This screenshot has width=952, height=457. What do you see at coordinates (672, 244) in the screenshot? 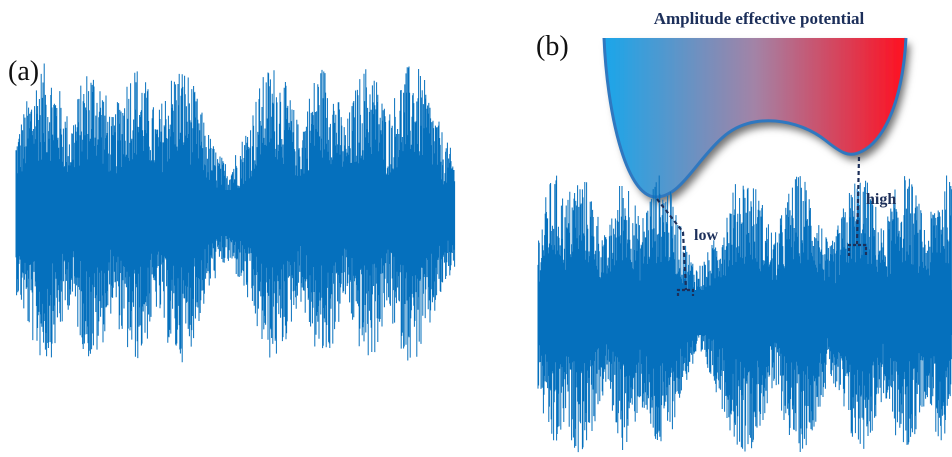
I see `low-leader-line` at bounding box center [672, 244].